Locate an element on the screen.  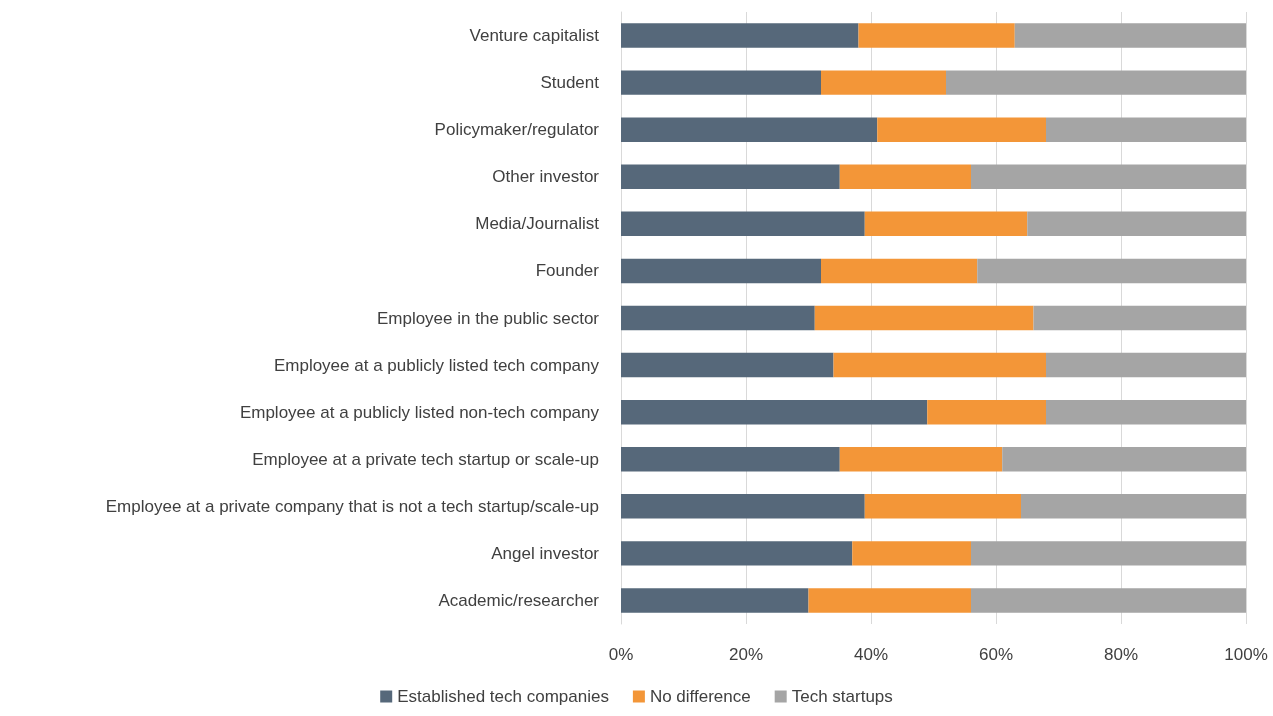
y-tick-label: Other investor is located at coordinates (546, 177).